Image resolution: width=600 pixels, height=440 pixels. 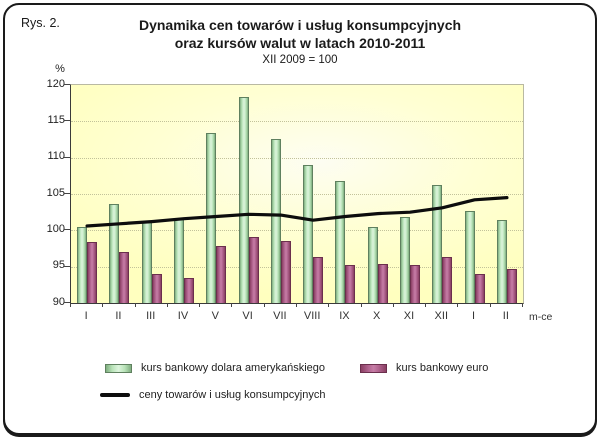 What do you see at coordinates (56, 156) in the screenshot?
I see `y-tick-label: 110` at bounding box center [56, 156].